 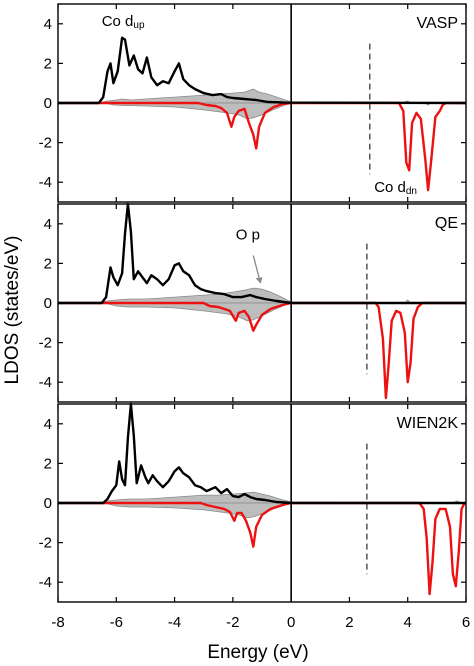 What do you see at coordinates (260, 622) in the screenshot?
I see `x-axis: -8 -6 -4 -2 0 2 4 6` at bounding box center [260, 622].